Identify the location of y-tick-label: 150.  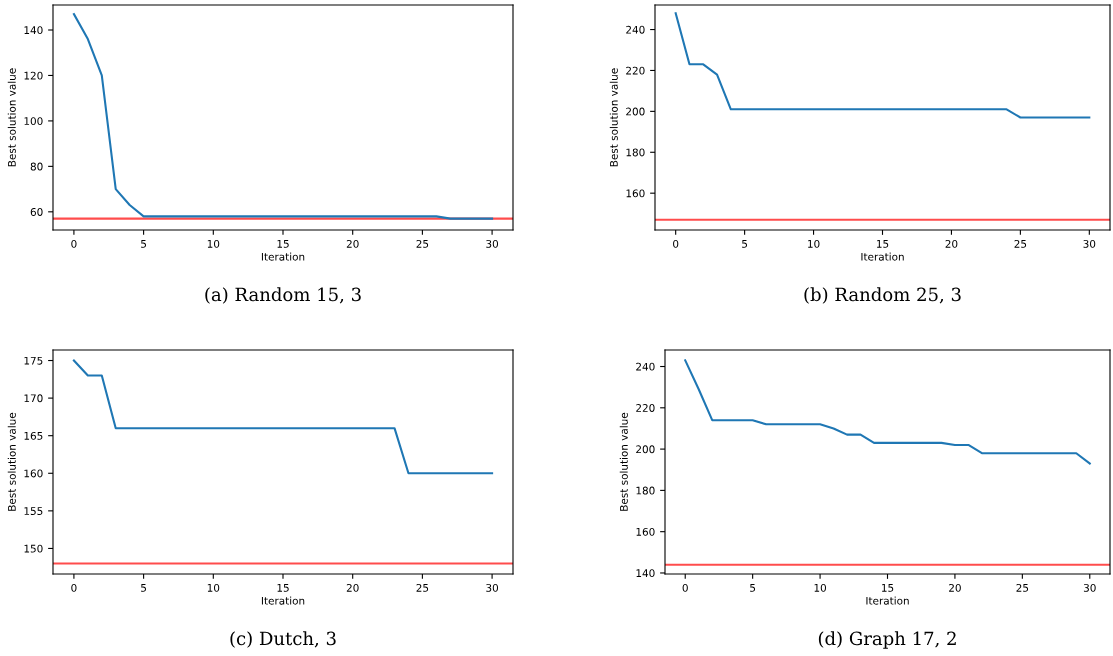
(33, 548).